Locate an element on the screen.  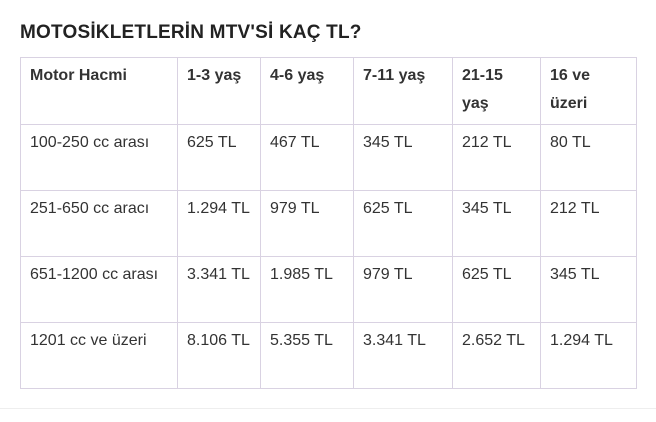
header-cell: 21-15 yaş is located at coordinates (496, 91).